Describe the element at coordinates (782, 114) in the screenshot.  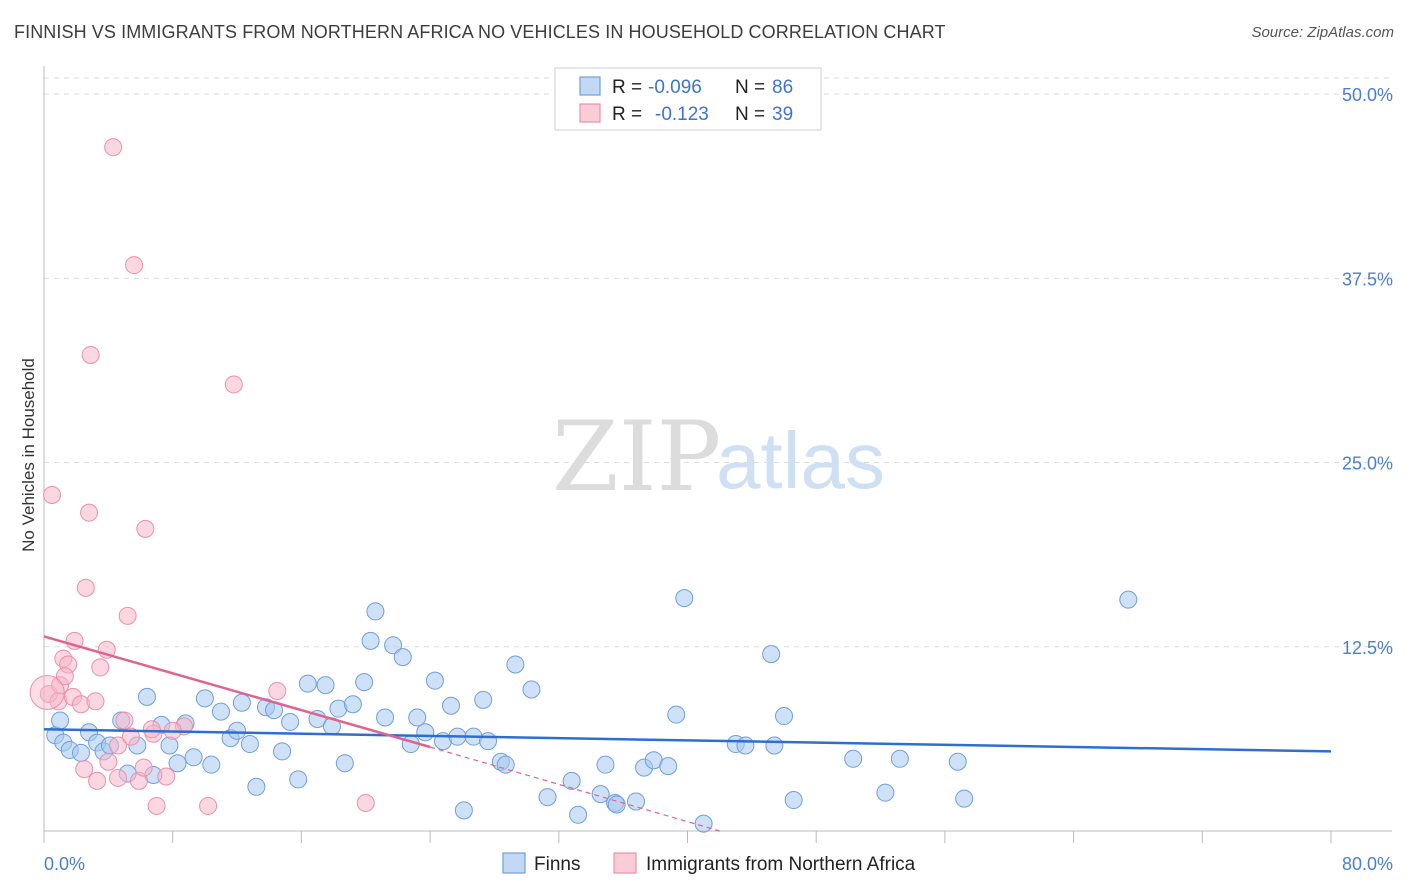
I see `legend-n-value: 39` at that location.